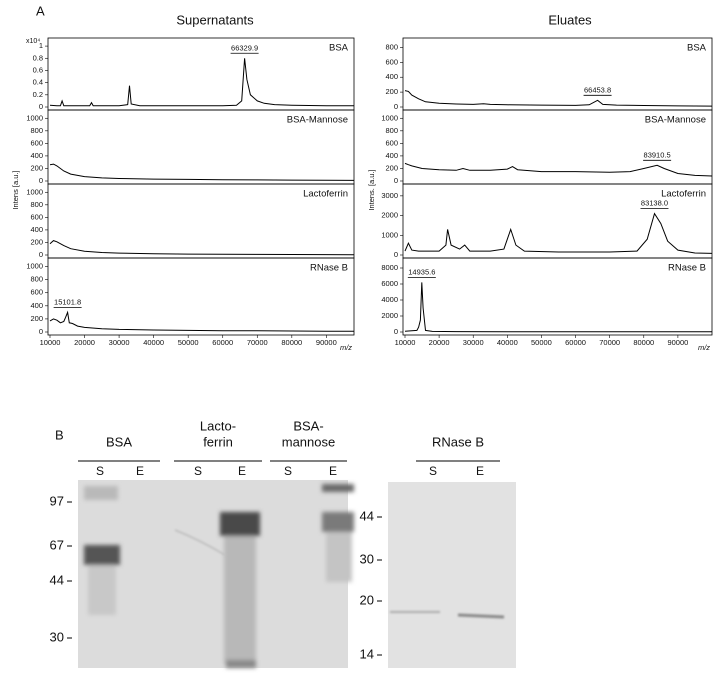  I want to click on y-tick-label: 0.6, so click(38, 69).